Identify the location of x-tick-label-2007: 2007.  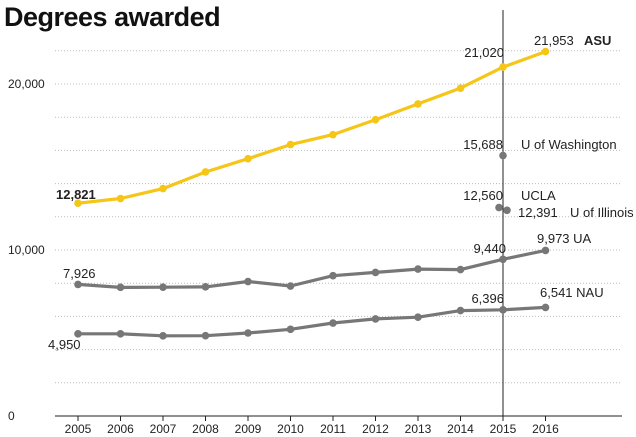
(163, 429).